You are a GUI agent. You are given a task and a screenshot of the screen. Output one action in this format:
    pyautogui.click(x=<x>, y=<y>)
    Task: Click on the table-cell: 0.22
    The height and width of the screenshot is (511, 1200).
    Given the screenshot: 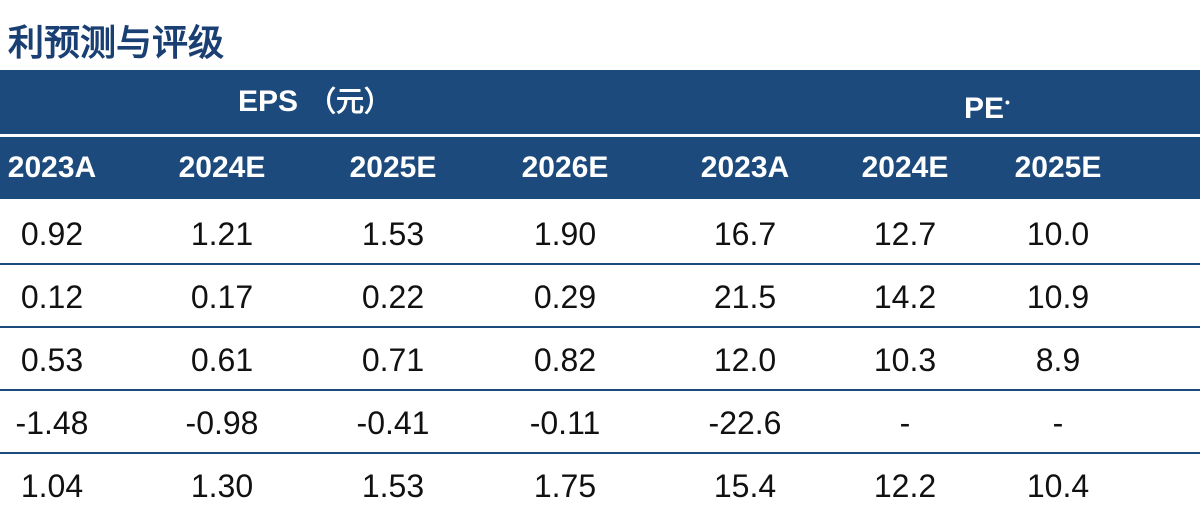 What is the action you would take?
    pyautogui.click(x=393, y=297)
    